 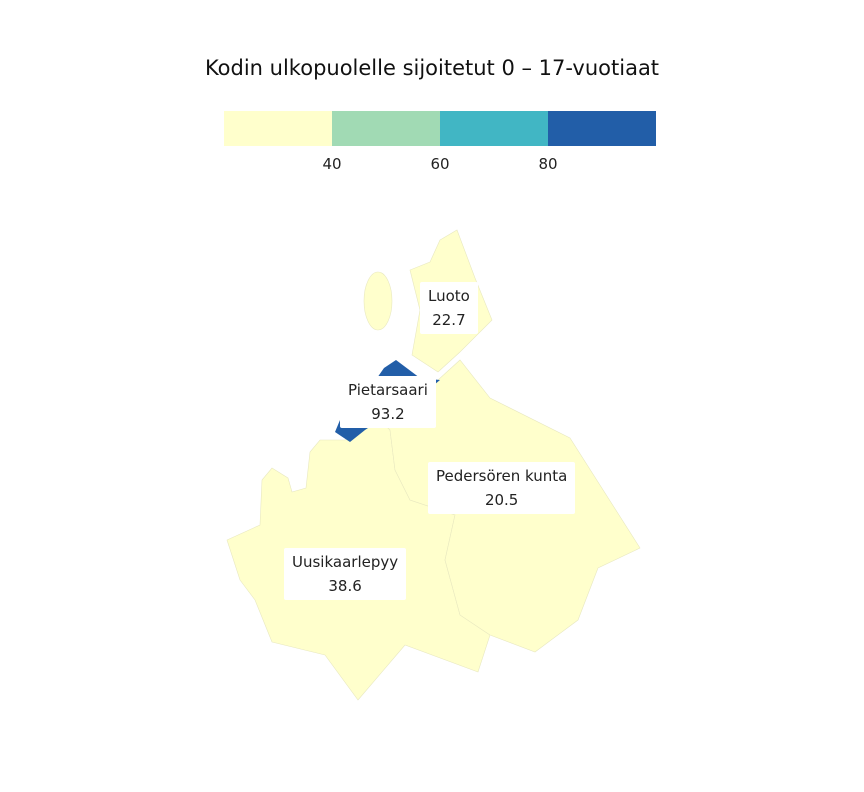 What do you see at coordinates (345, 562) in the screenshot?
I see `region-name: Uusikaarlepyy` at bounding box center [345, 562].